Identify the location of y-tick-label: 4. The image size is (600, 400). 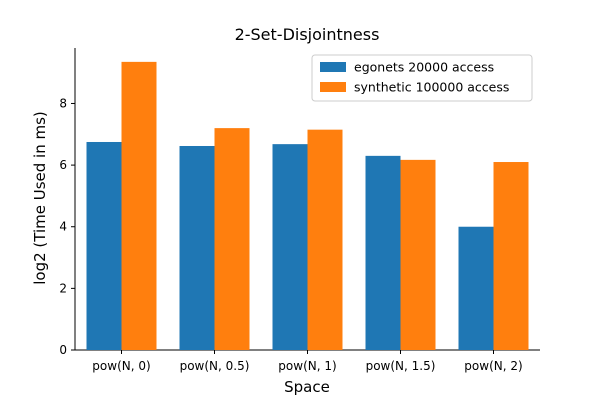
(63, 227).